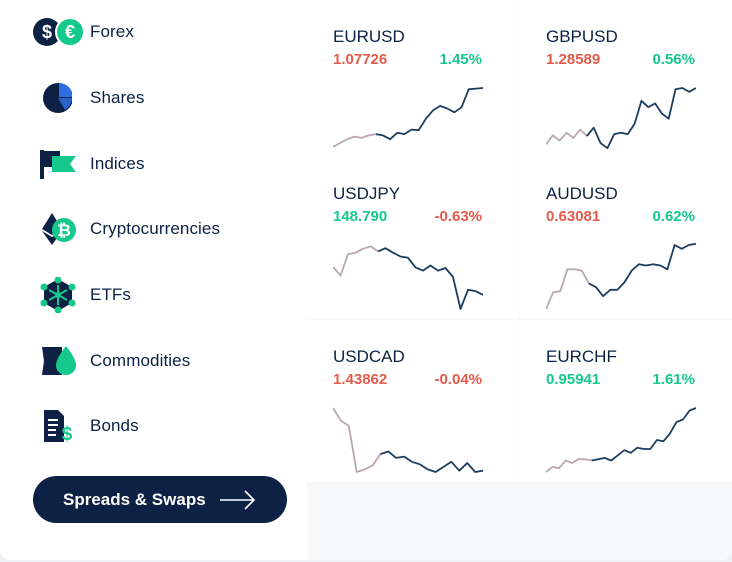  I want to click on instrument-price: 0.63081, so click(573, 216).